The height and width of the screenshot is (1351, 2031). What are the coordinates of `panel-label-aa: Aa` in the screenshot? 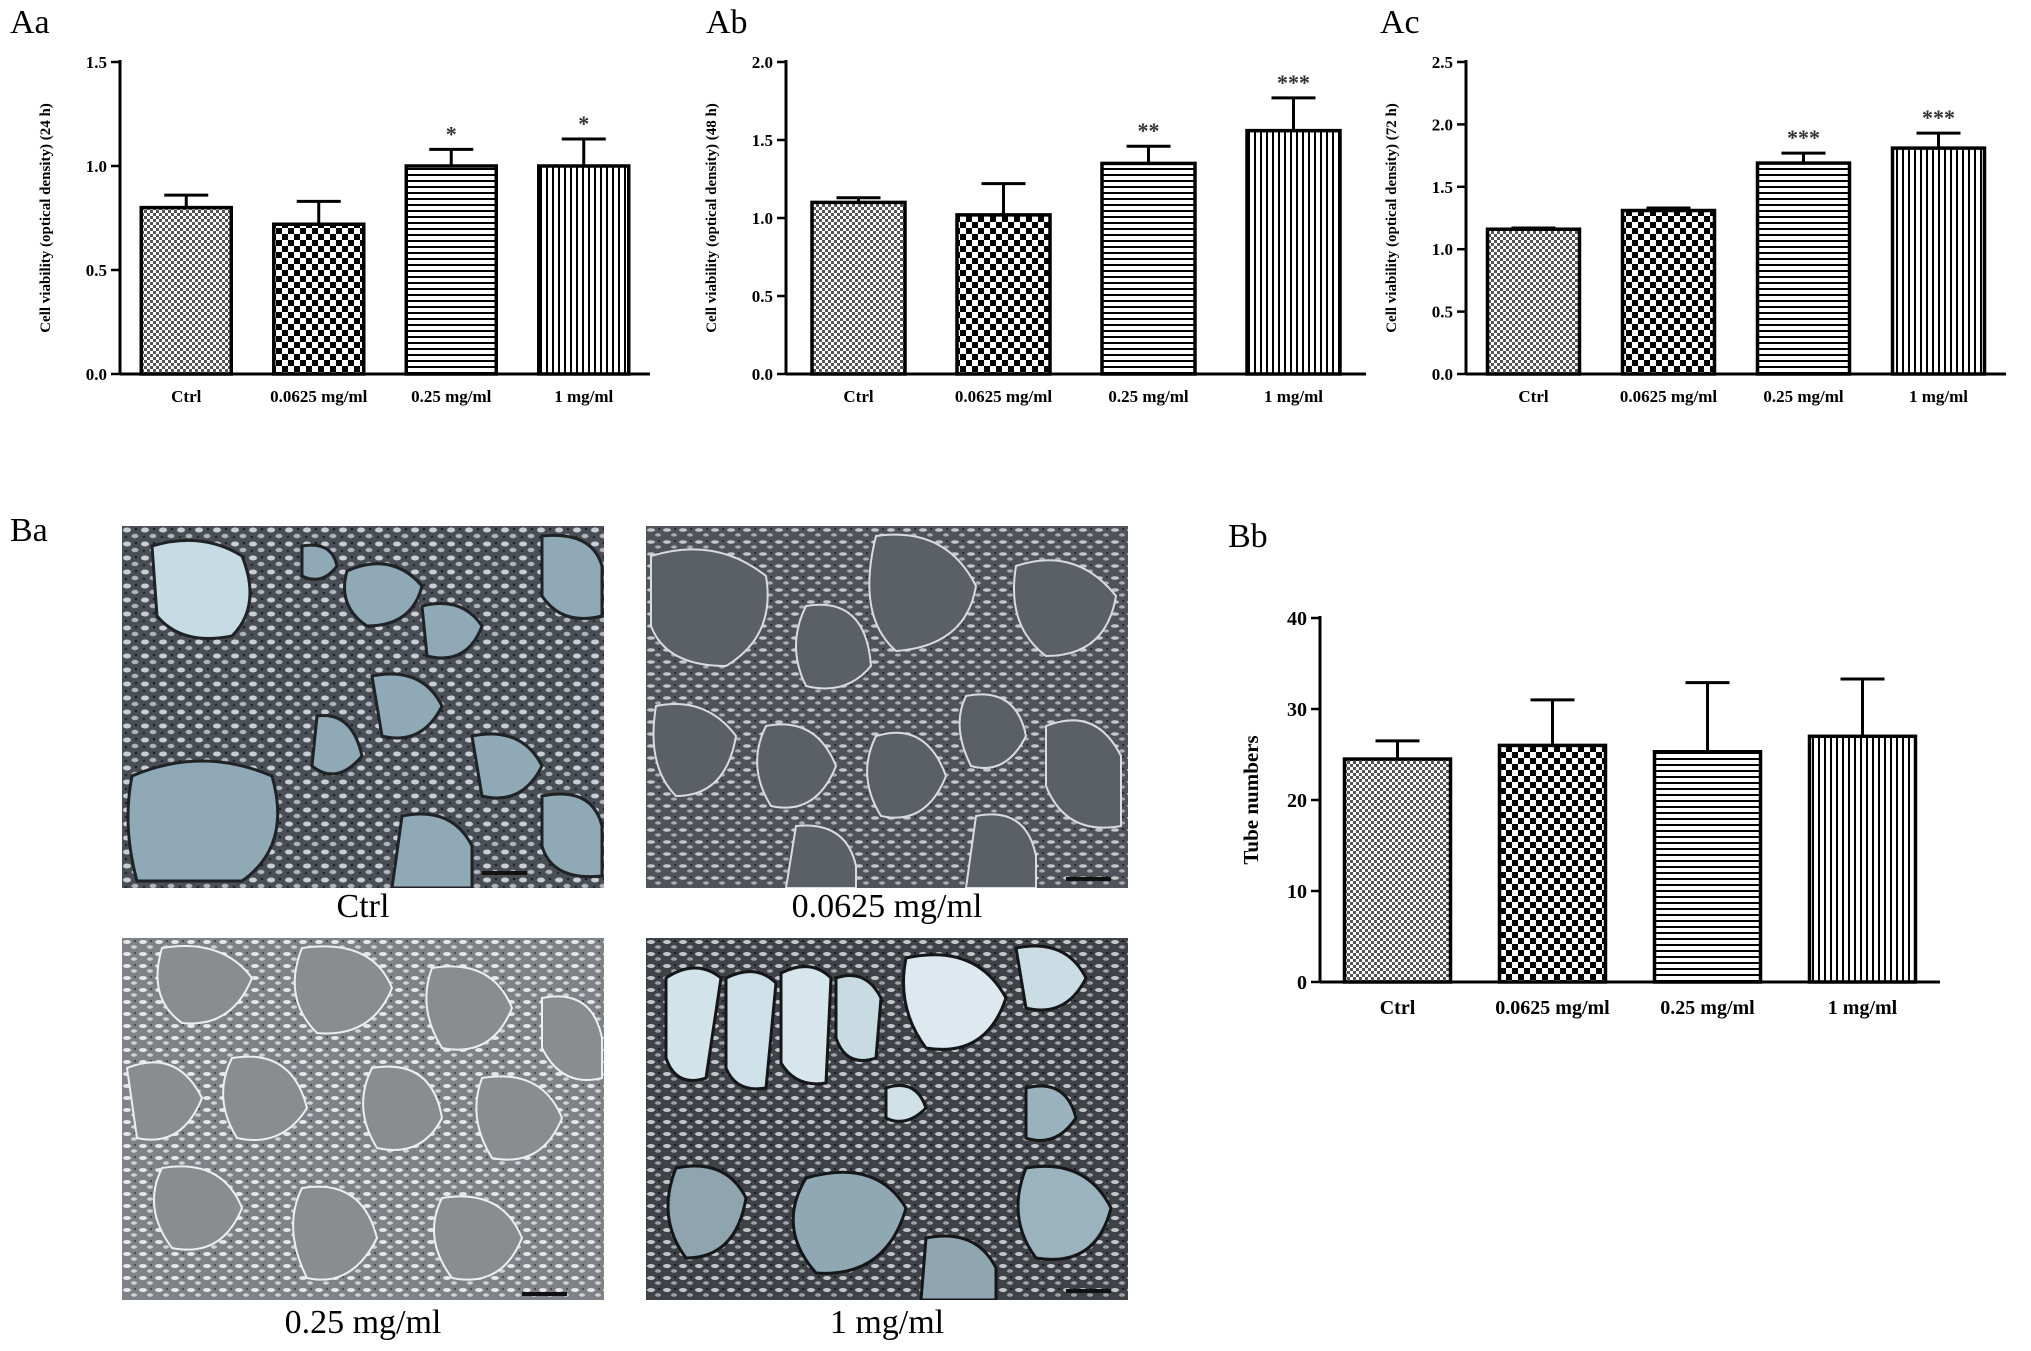 It's located at (30, 22).